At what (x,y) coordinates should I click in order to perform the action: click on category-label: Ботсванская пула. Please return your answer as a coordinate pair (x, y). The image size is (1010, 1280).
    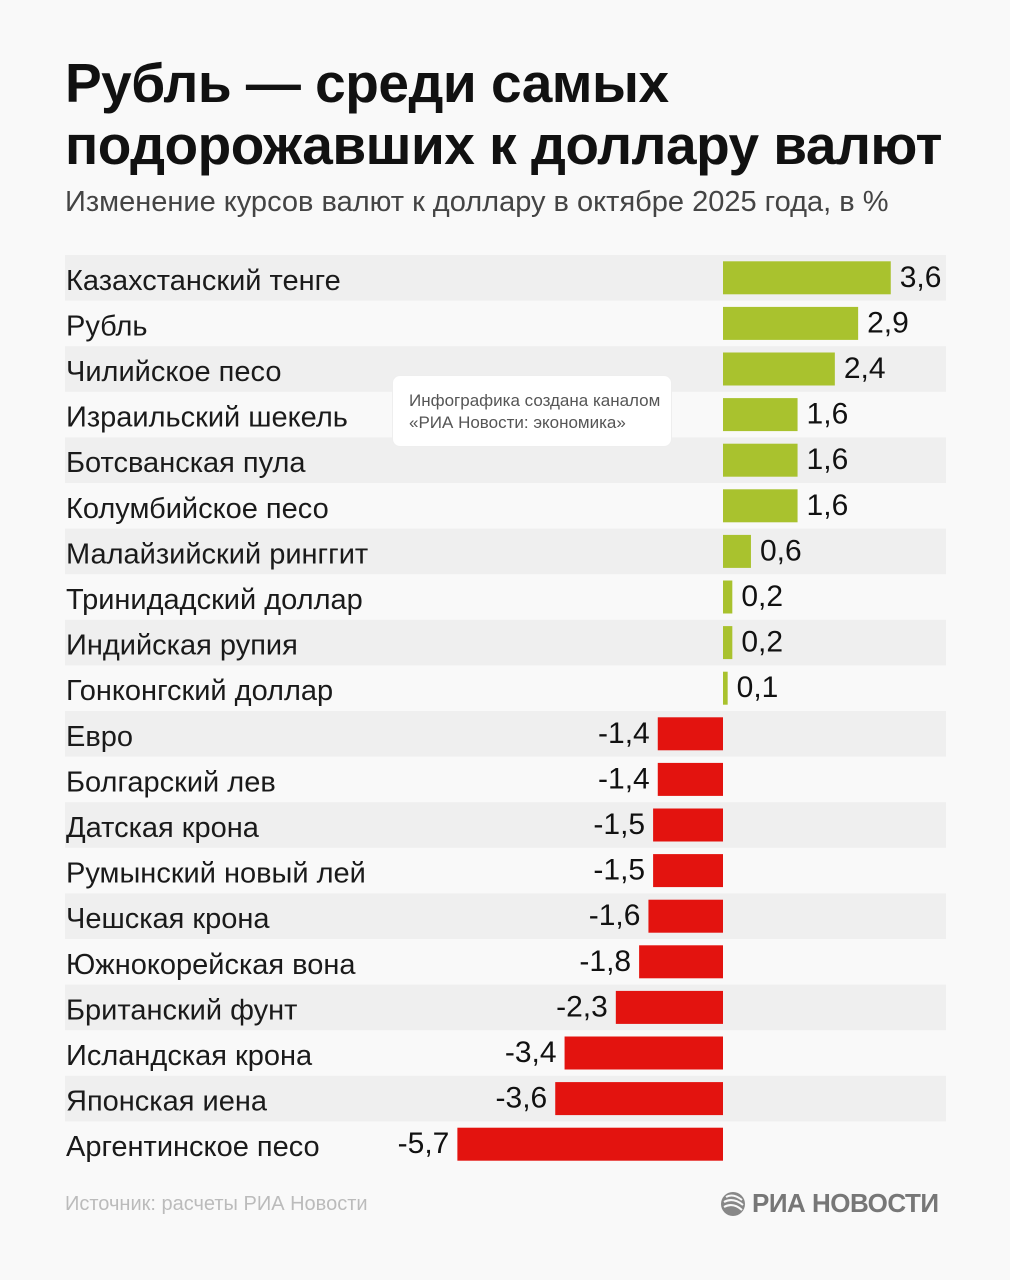
    Looking at the image, I should click on (186, 463).